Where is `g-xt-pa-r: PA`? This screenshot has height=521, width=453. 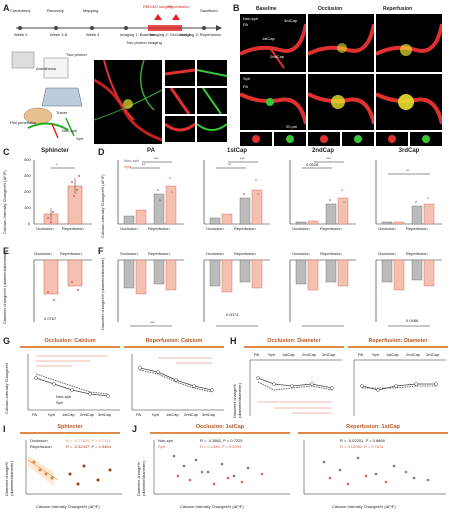 g-xt-pa-r: PA is located at coordinates (139, 414).